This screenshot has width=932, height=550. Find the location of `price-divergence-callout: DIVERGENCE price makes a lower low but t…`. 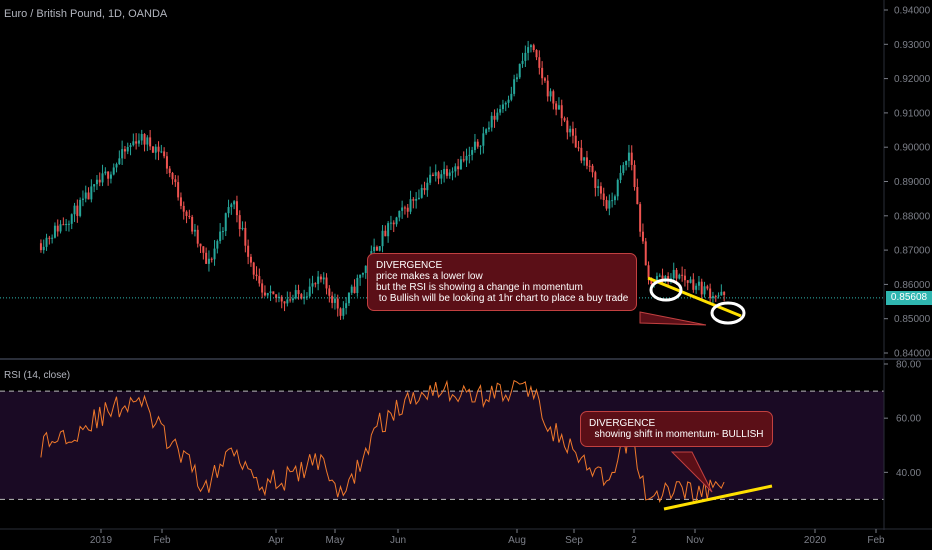

price-divergence-callout: DIVERGENCE price makes a lower low but t… is located at coordinates (502, 282).